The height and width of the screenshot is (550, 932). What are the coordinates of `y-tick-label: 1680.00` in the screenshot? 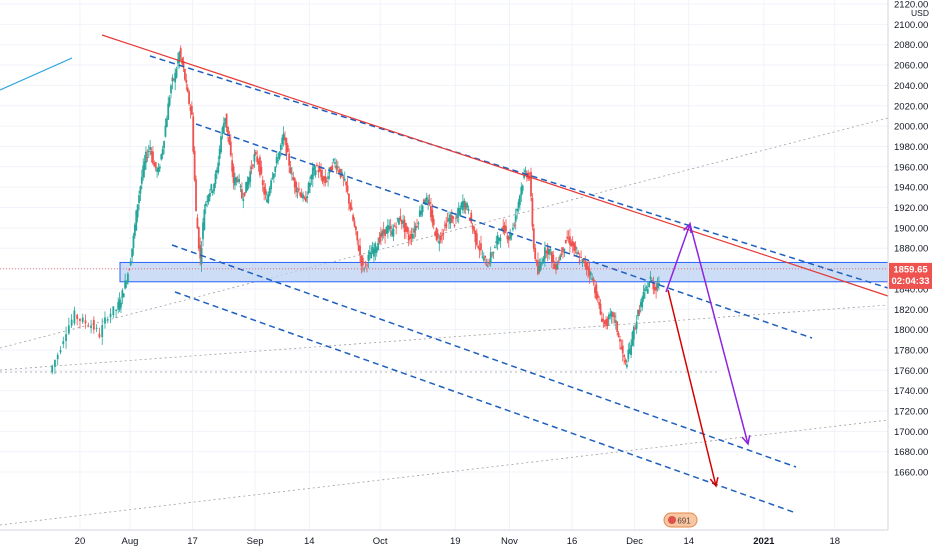 It's located at (911, 452).